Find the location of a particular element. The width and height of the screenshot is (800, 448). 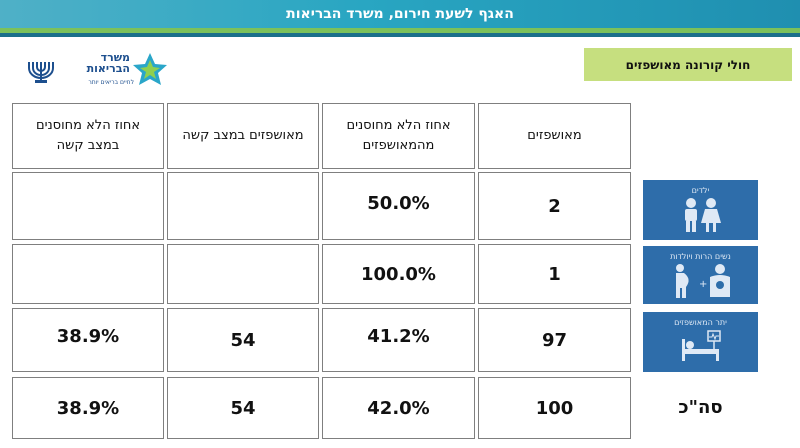

header-unvaccinated-pct-severe: אחוז הלא מחוסנים במצב קשה is located at coordinates (88, 136).